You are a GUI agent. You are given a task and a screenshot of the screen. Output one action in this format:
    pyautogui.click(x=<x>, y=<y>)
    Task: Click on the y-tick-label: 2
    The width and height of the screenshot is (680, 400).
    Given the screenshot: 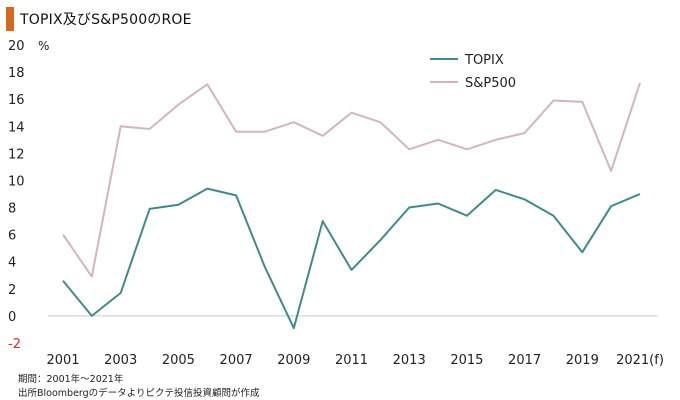 What is the action you would take?
    pyautogui.click(x=12, y=290)
    